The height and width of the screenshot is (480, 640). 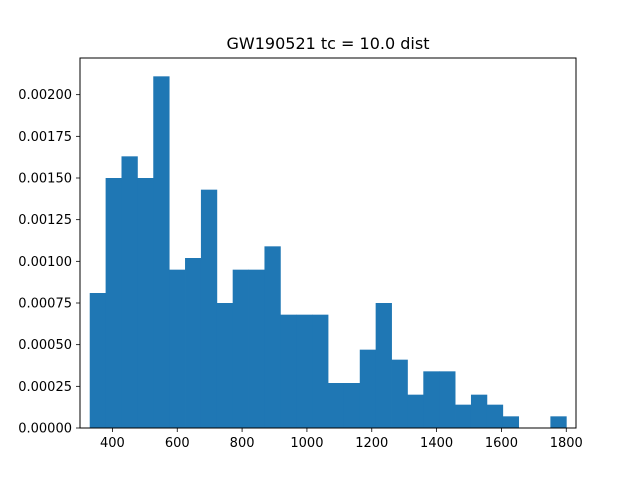 What do you see at coordinates (371, 443) in the screenshot?
I see `x-tick-label: 1200` at bounding box center [371, 443].